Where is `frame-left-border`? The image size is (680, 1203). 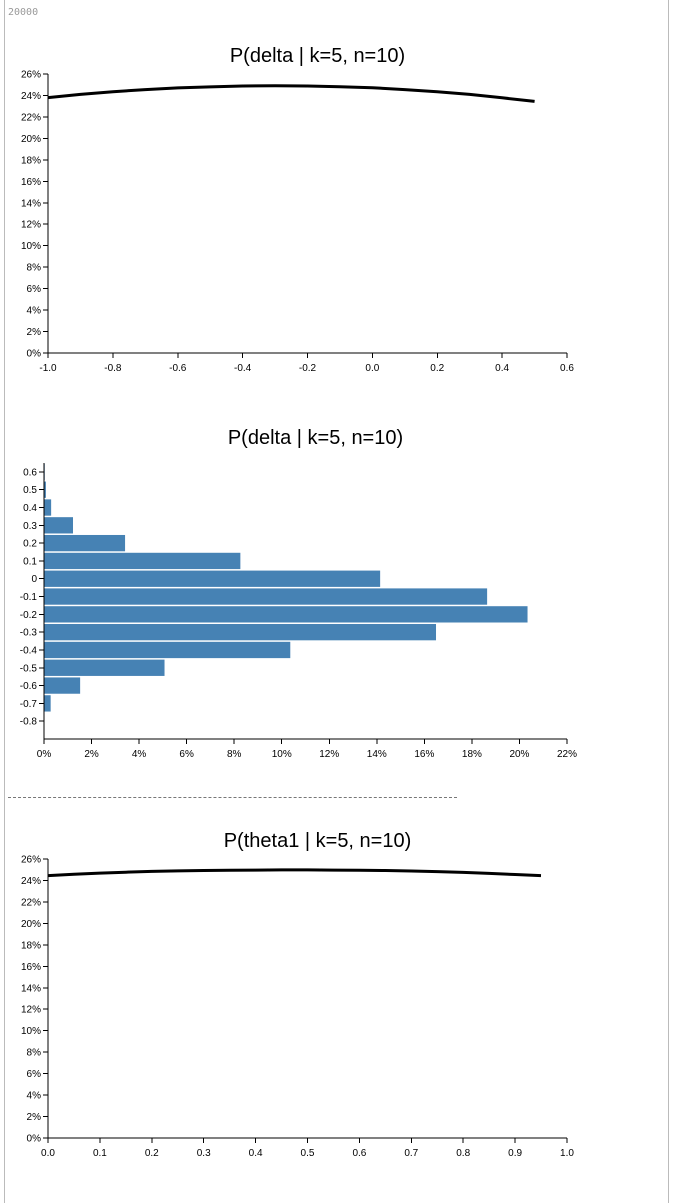 frame-left-border is located at coordinates (4, 601).